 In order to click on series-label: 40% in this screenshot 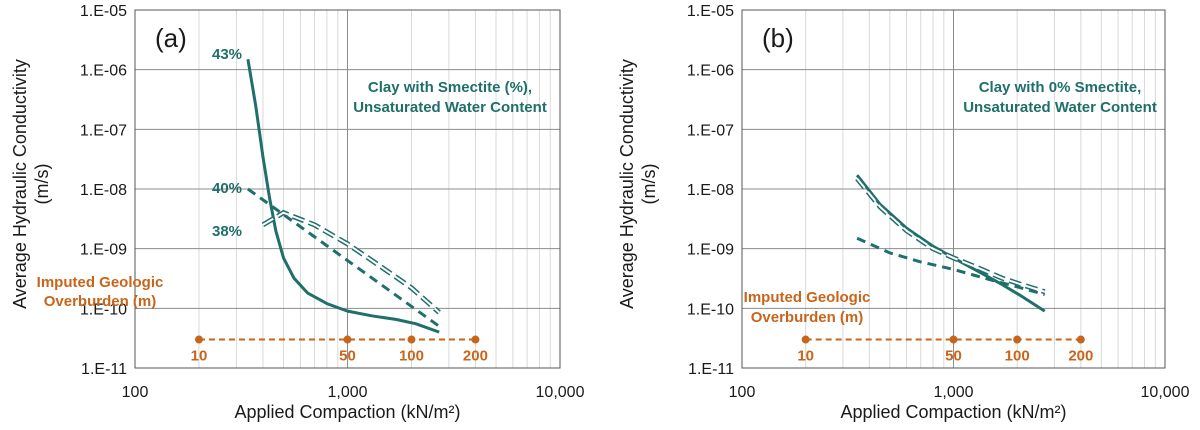, I will do `click(227, 188)`.